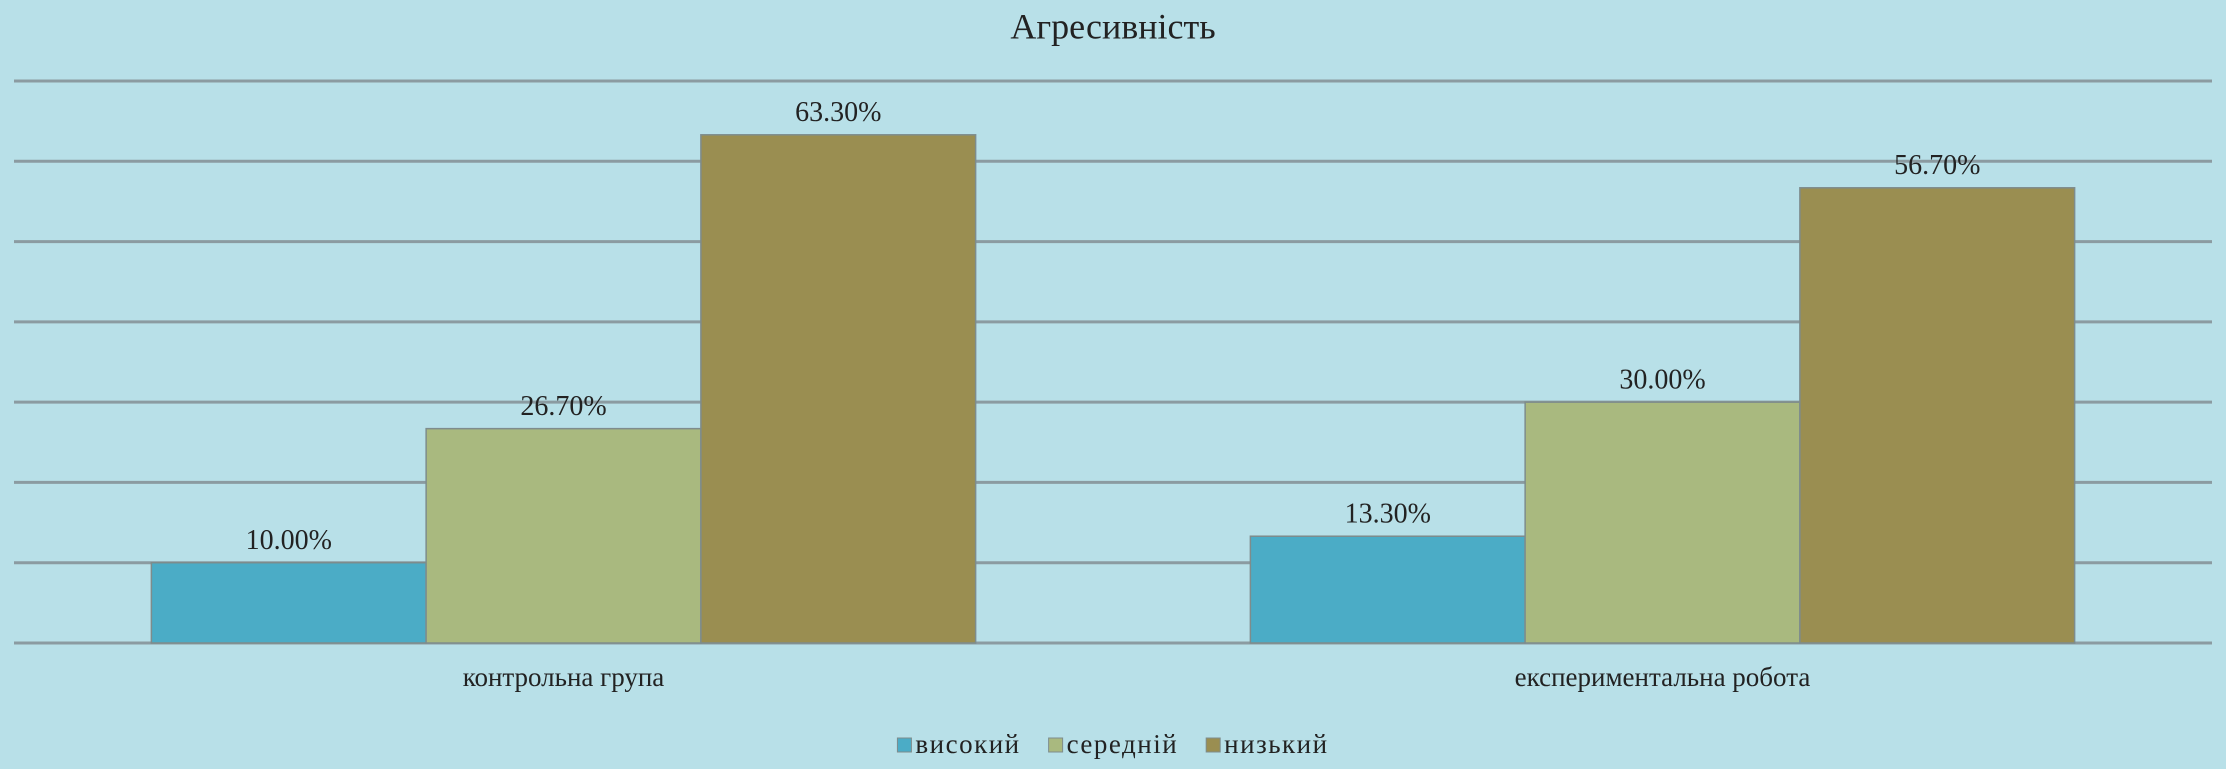 This screenshot has height=769, width=2226. Describe the element at coordinates (563, 406) in the screenshot. I see `data-label: 26.70%` at that location.